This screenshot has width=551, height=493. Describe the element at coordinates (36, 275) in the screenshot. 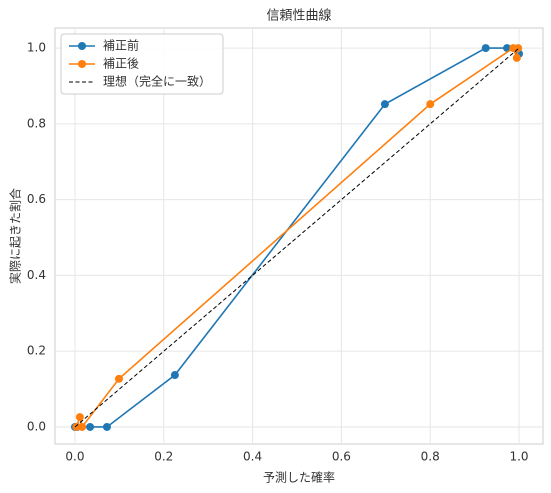

I see `y-tick-label: 0.4` at that location.